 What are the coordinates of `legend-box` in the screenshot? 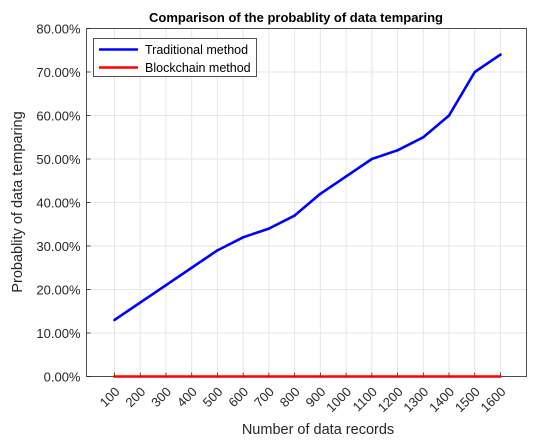 It's located at (175, 57).